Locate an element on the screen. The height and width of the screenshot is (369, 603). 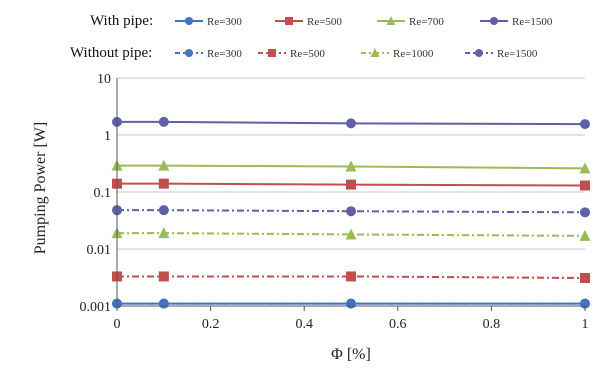
x-tick-label: 1 is located at coordinates (585, 324).